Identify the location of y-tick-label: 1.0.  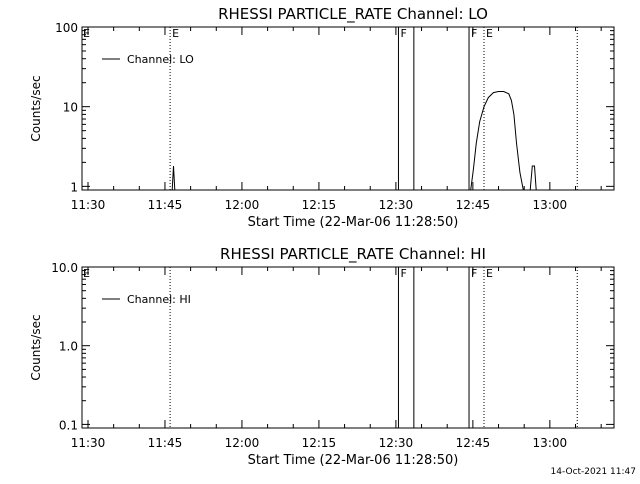
(68, 347).